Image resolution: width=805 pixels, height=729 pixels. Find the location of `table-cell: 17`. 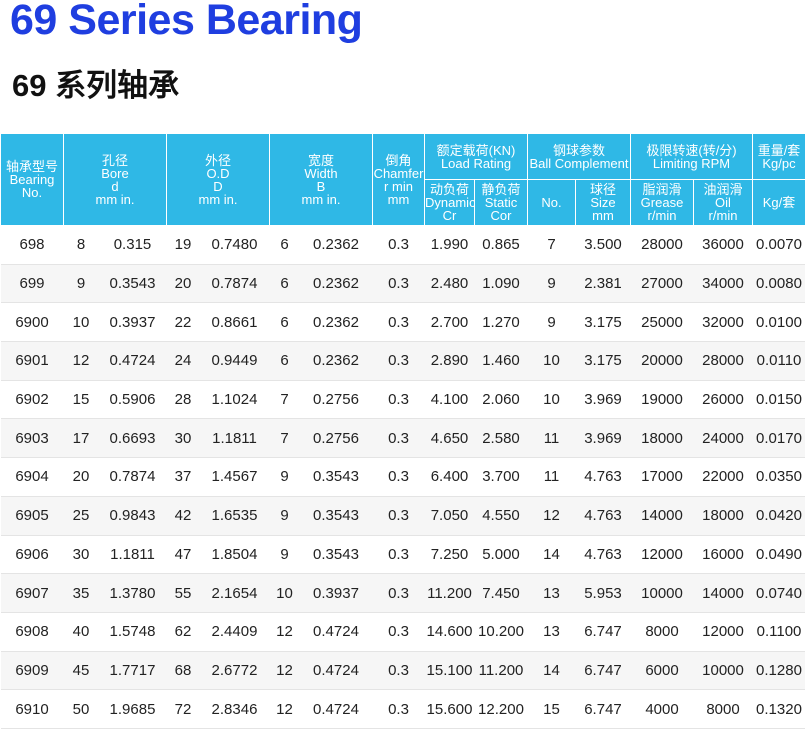

table-cell: 17 is located at coordinates (81, 438).